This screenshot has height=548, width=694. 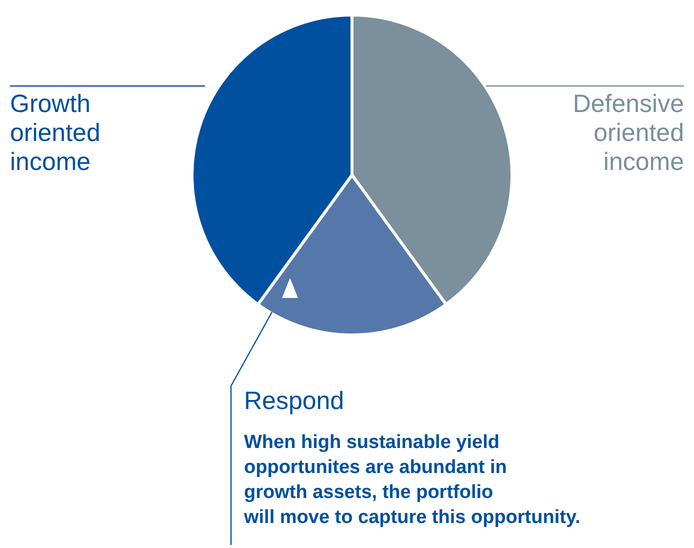 What do you see at coordinates (413, 480) in the screenshot?
I see `text: When high sustainable yield opportunites are abundant in growth assets, the portfolio will move to capture this opportunity.` at bounding box center [413, 480].